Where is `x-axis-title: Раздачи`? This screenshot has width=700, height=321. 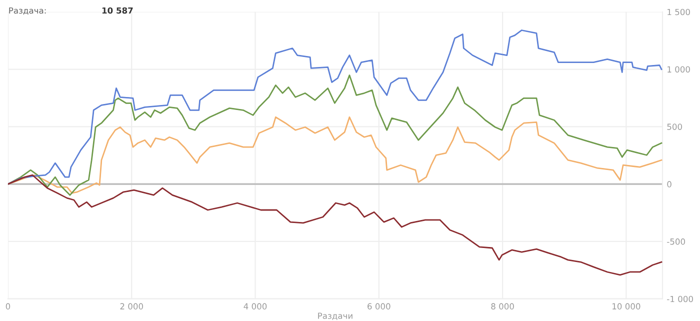 x-axis-title: Раздачи is located at coordinates (335, 316).